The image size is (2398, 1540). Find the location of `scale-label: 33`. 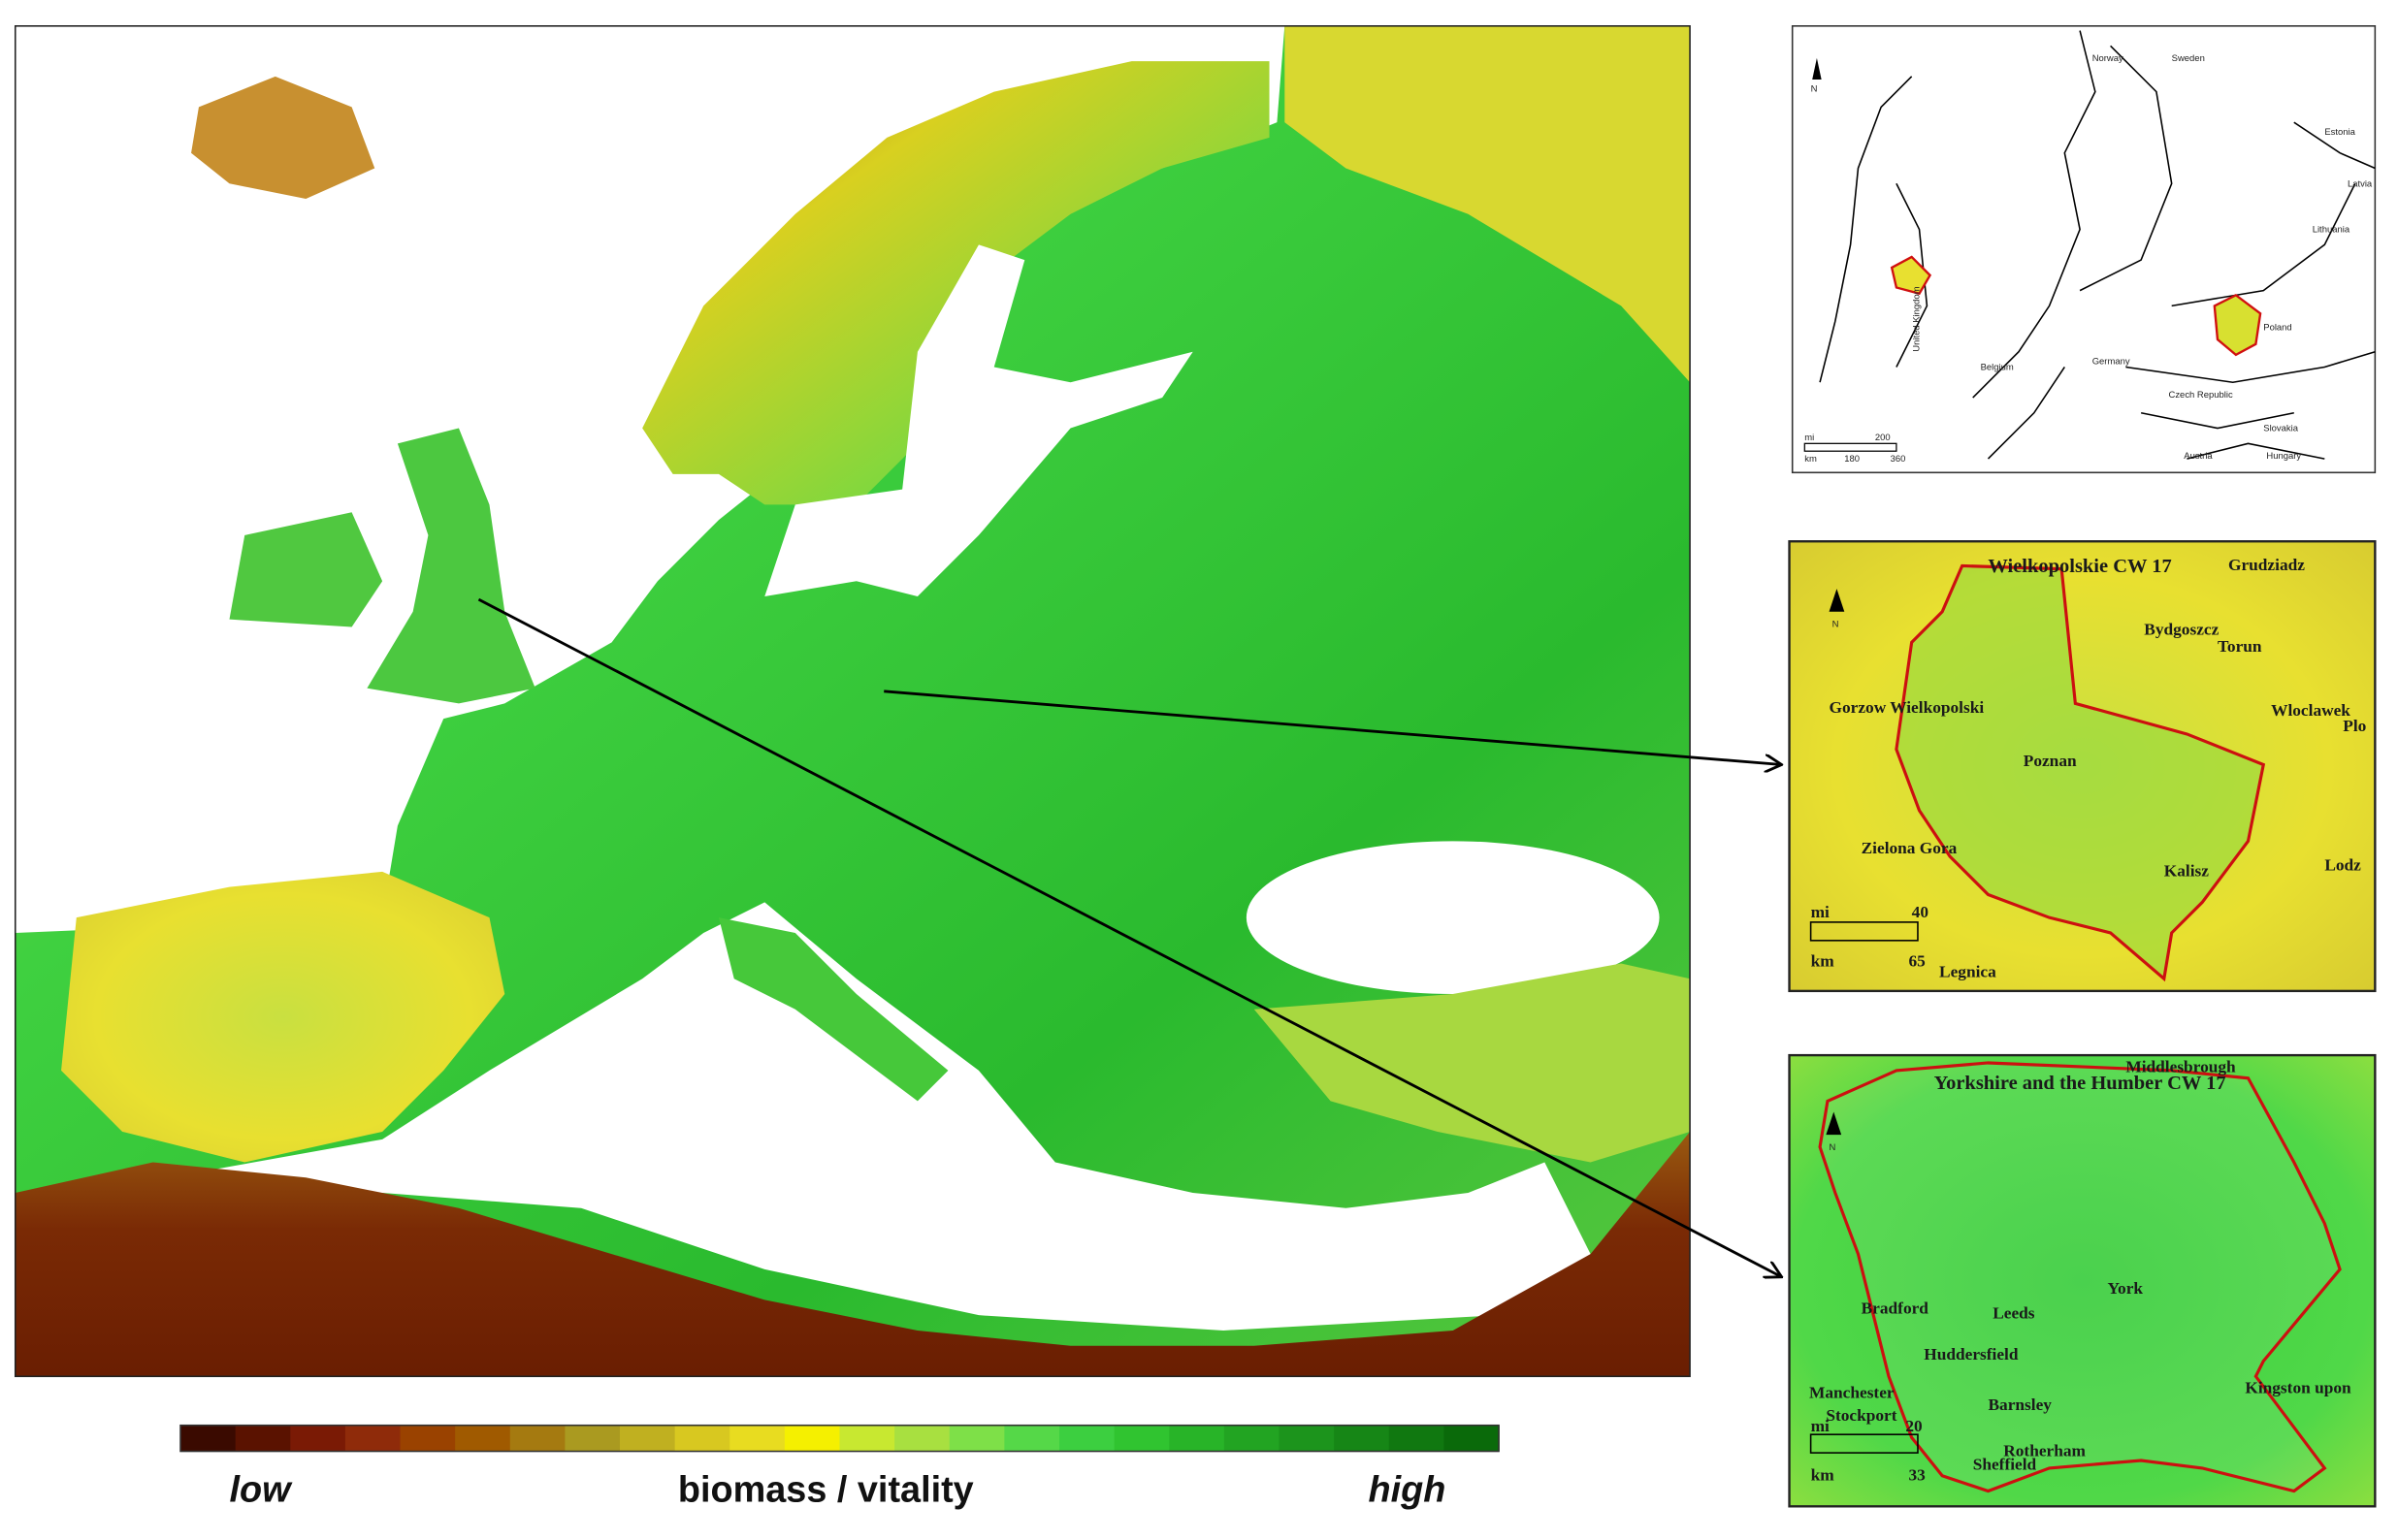

scale-label: 33 is located at coordinates (1918, 1474).